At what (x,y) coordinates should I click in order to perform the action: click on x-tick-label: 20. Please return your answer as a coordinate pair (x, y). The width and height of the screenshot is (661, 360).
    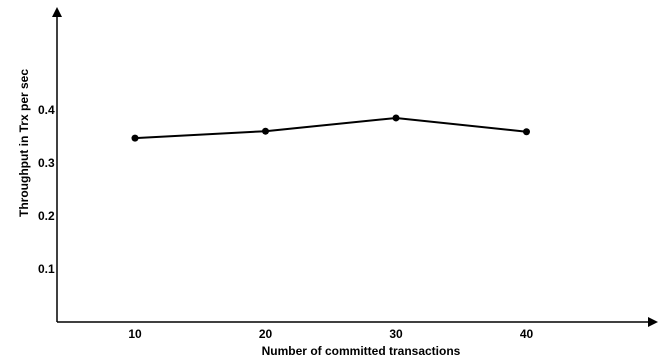
    Looking at the image, I should click on (266, 334).